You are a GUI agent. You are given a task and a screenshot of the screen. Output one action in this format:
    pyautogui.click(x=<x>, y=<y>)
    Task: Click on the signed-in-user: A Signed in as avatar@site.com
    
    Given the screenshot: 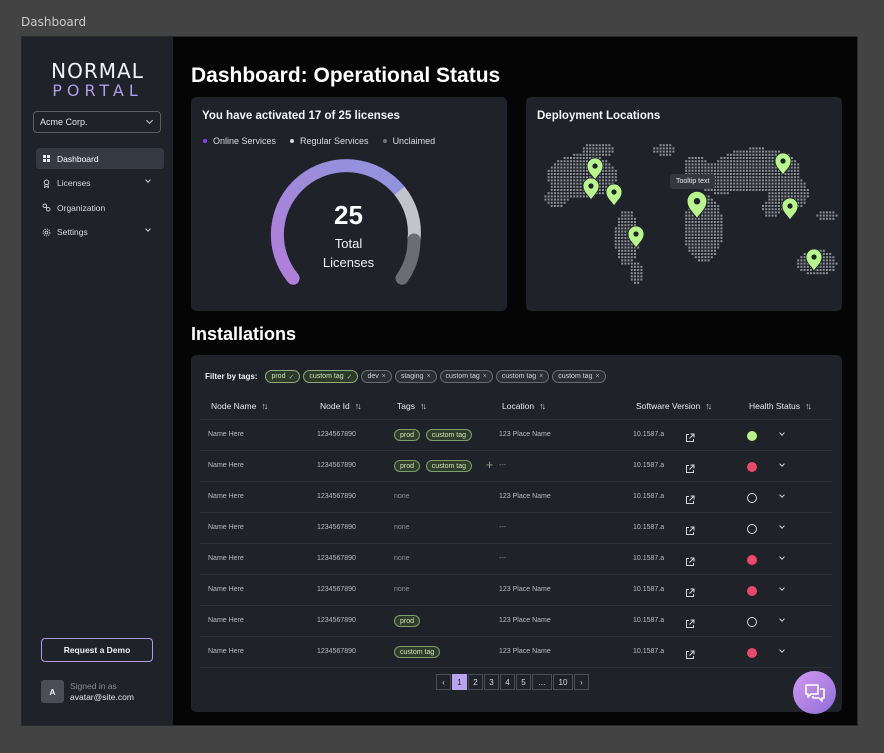 What is the action you would take?
    pyautogui.click(x=87, y=691)
    